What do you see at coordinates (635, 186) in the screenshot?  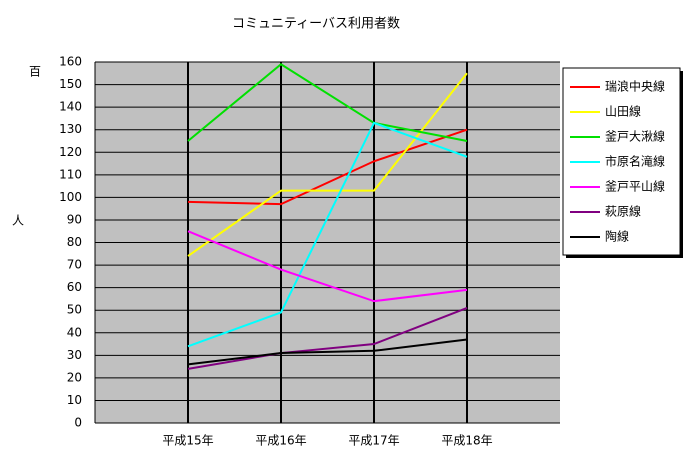 I see `legend-label: 釜戸平山線` at bounding box center [635, 186].